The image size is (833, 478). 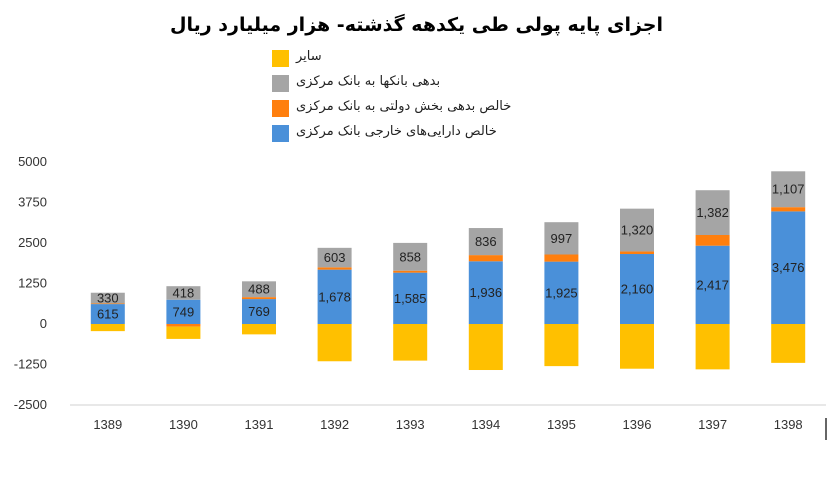 I want to click on data-label: 1,107, so click(x=788, y=189).